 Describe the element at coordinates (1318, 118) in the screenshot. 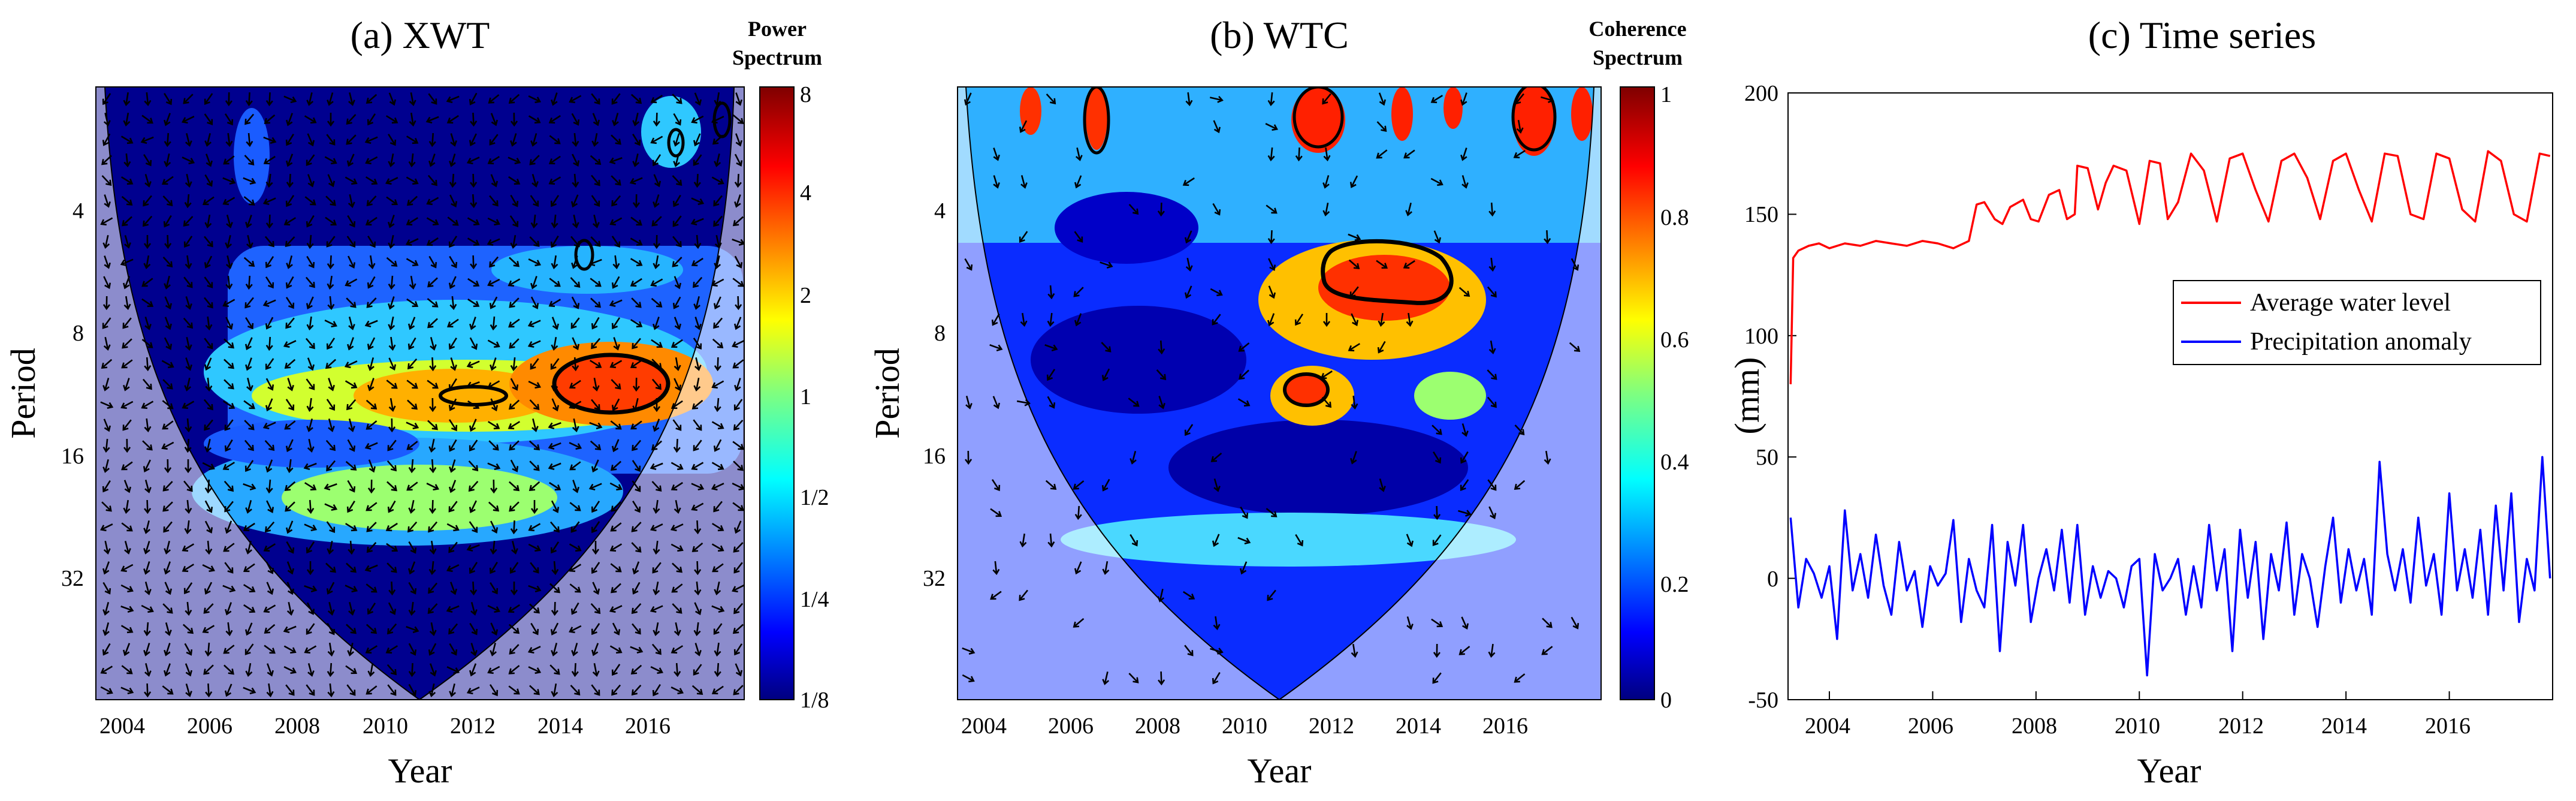

I see `significance-contour` at that location.